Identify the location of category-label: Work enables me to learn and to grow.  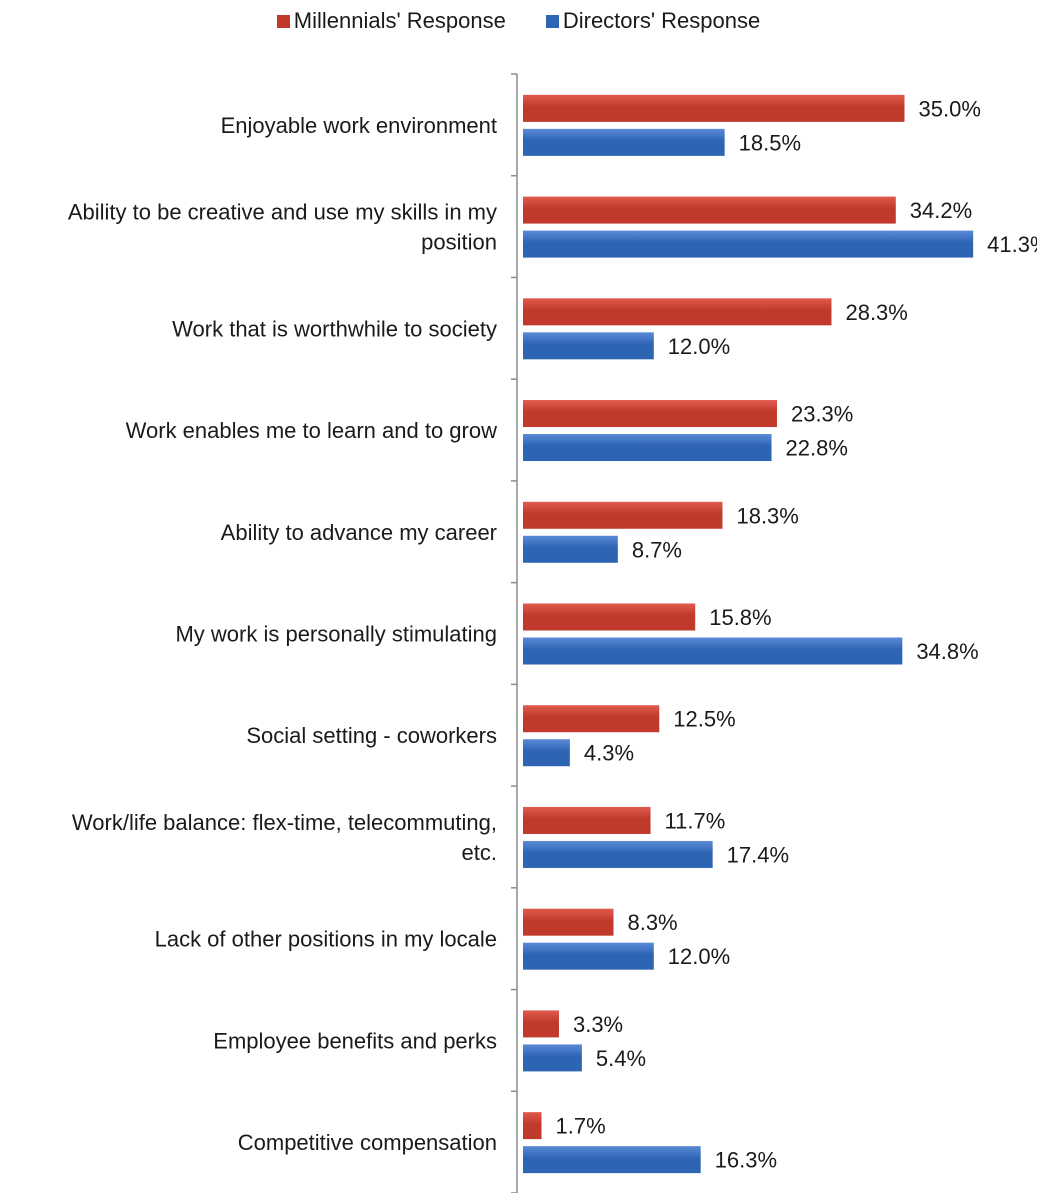
(311, 430).